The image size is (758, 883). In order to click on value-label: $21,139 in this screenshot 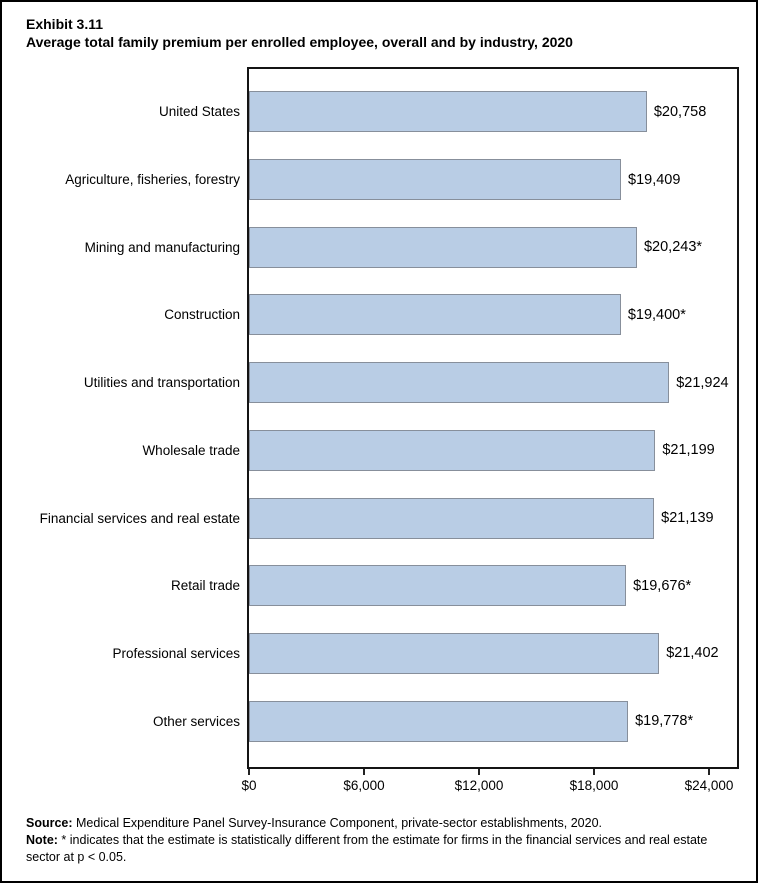, I will do `click(687, 518)`.